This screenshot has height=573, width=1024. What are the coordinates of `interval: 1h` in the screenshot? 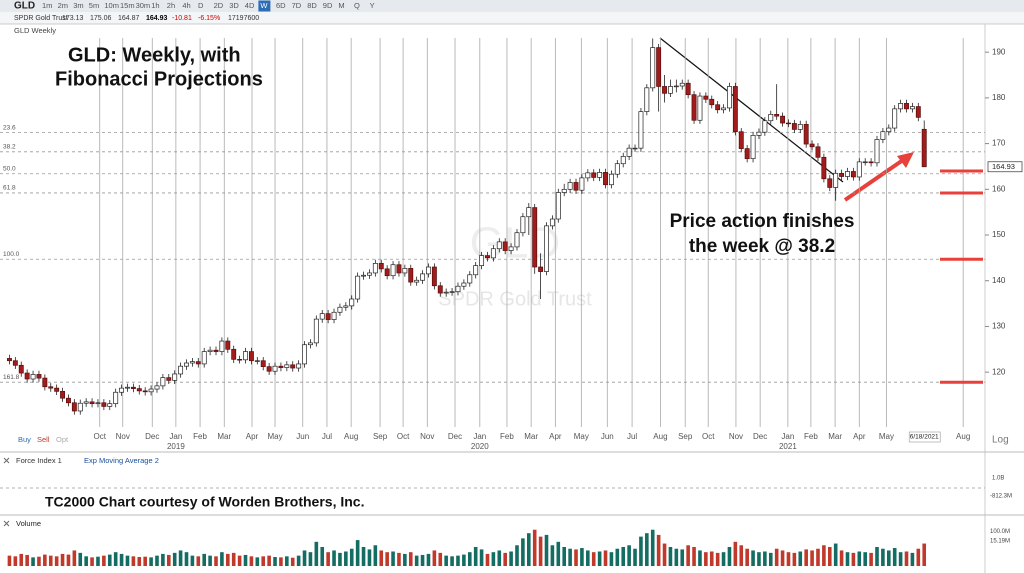 It's located at (155, 5).